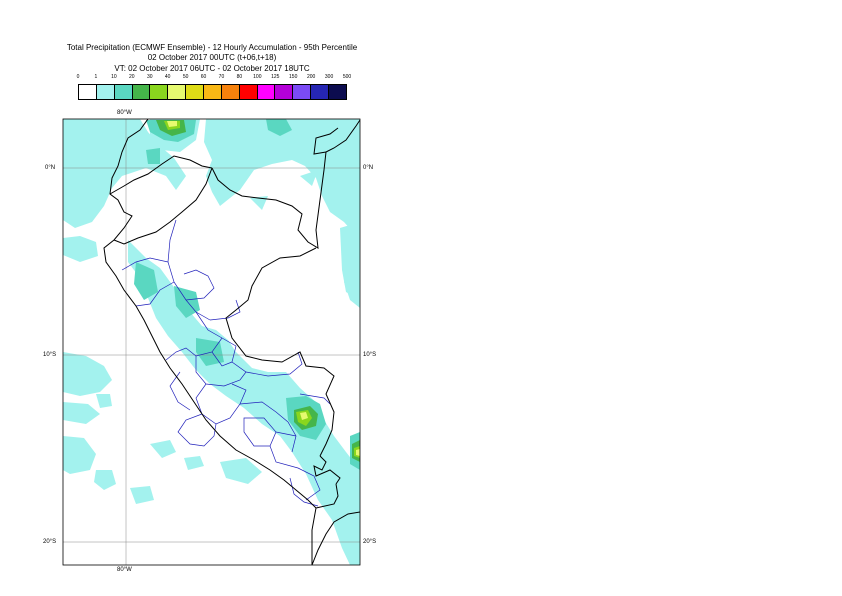 This screenshot has height=596, width=842. I want to click on lon-label-bottom: 80°W, so click(124, 570).